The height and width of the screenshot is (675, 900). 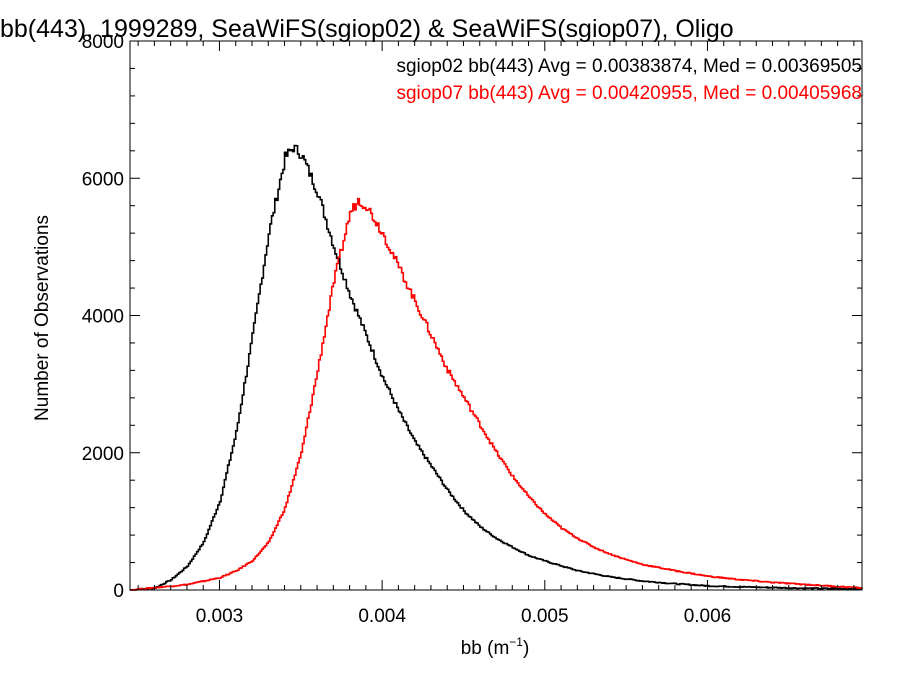 I want to click on x-tick-label: 0.005, so click(x=545, y=616).